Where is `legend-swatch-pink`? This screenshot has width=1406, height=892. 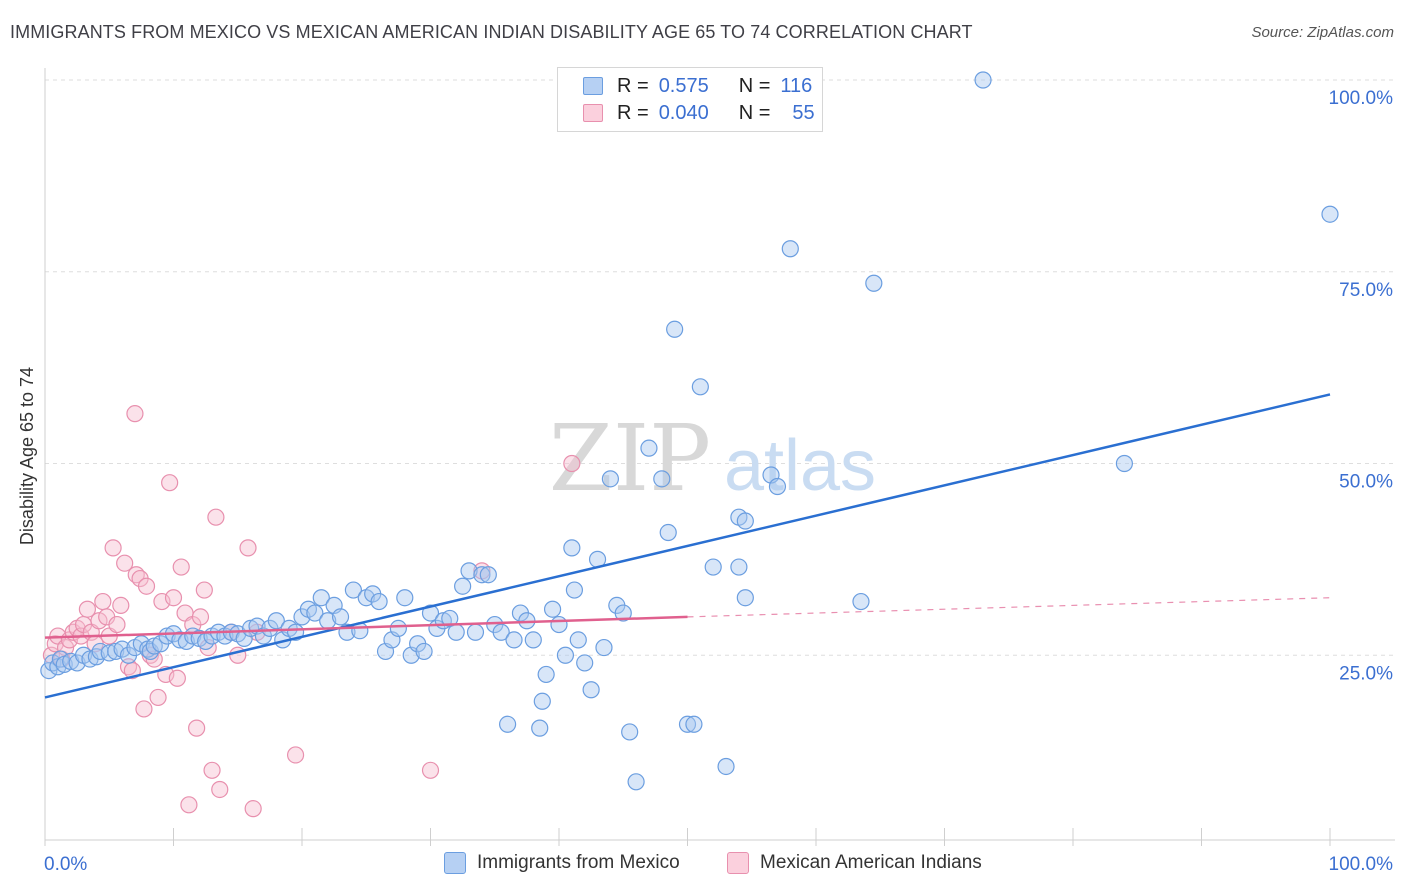 legend-swatch-pink is located at coordinates (593, 113).